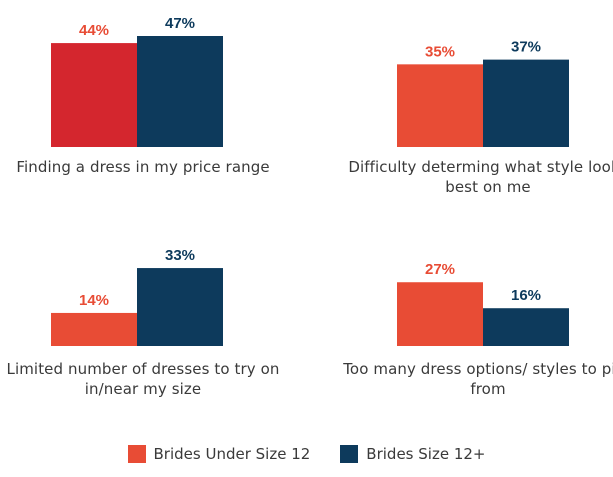 This screenshot has width=613, height=477. I want to click on data-label-2-12-plus: 37%, so click(526, 47).